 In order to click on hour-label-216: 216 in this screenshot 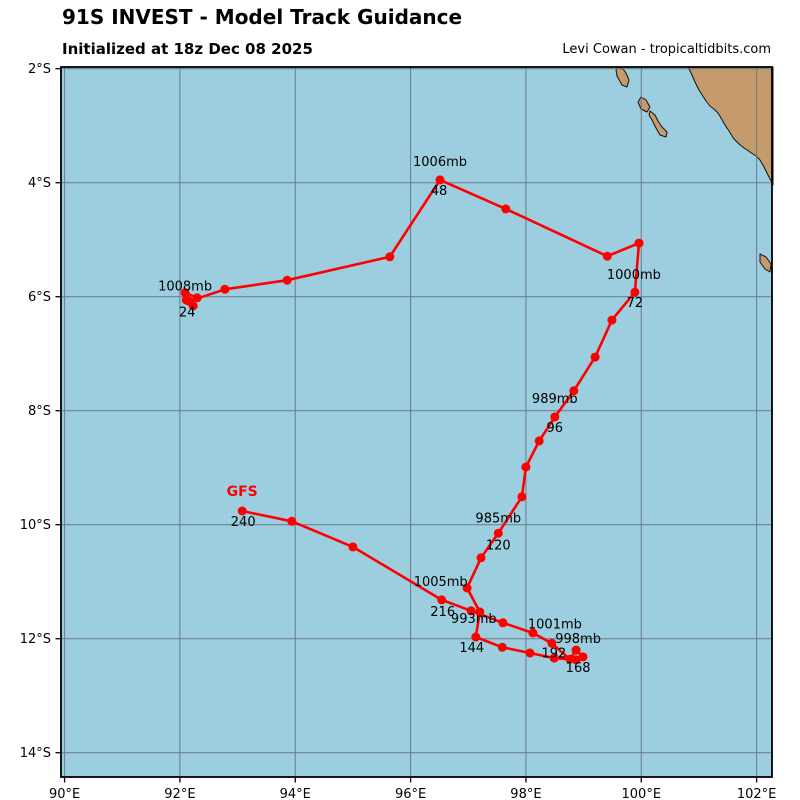, I will do `click(442, 612)`.